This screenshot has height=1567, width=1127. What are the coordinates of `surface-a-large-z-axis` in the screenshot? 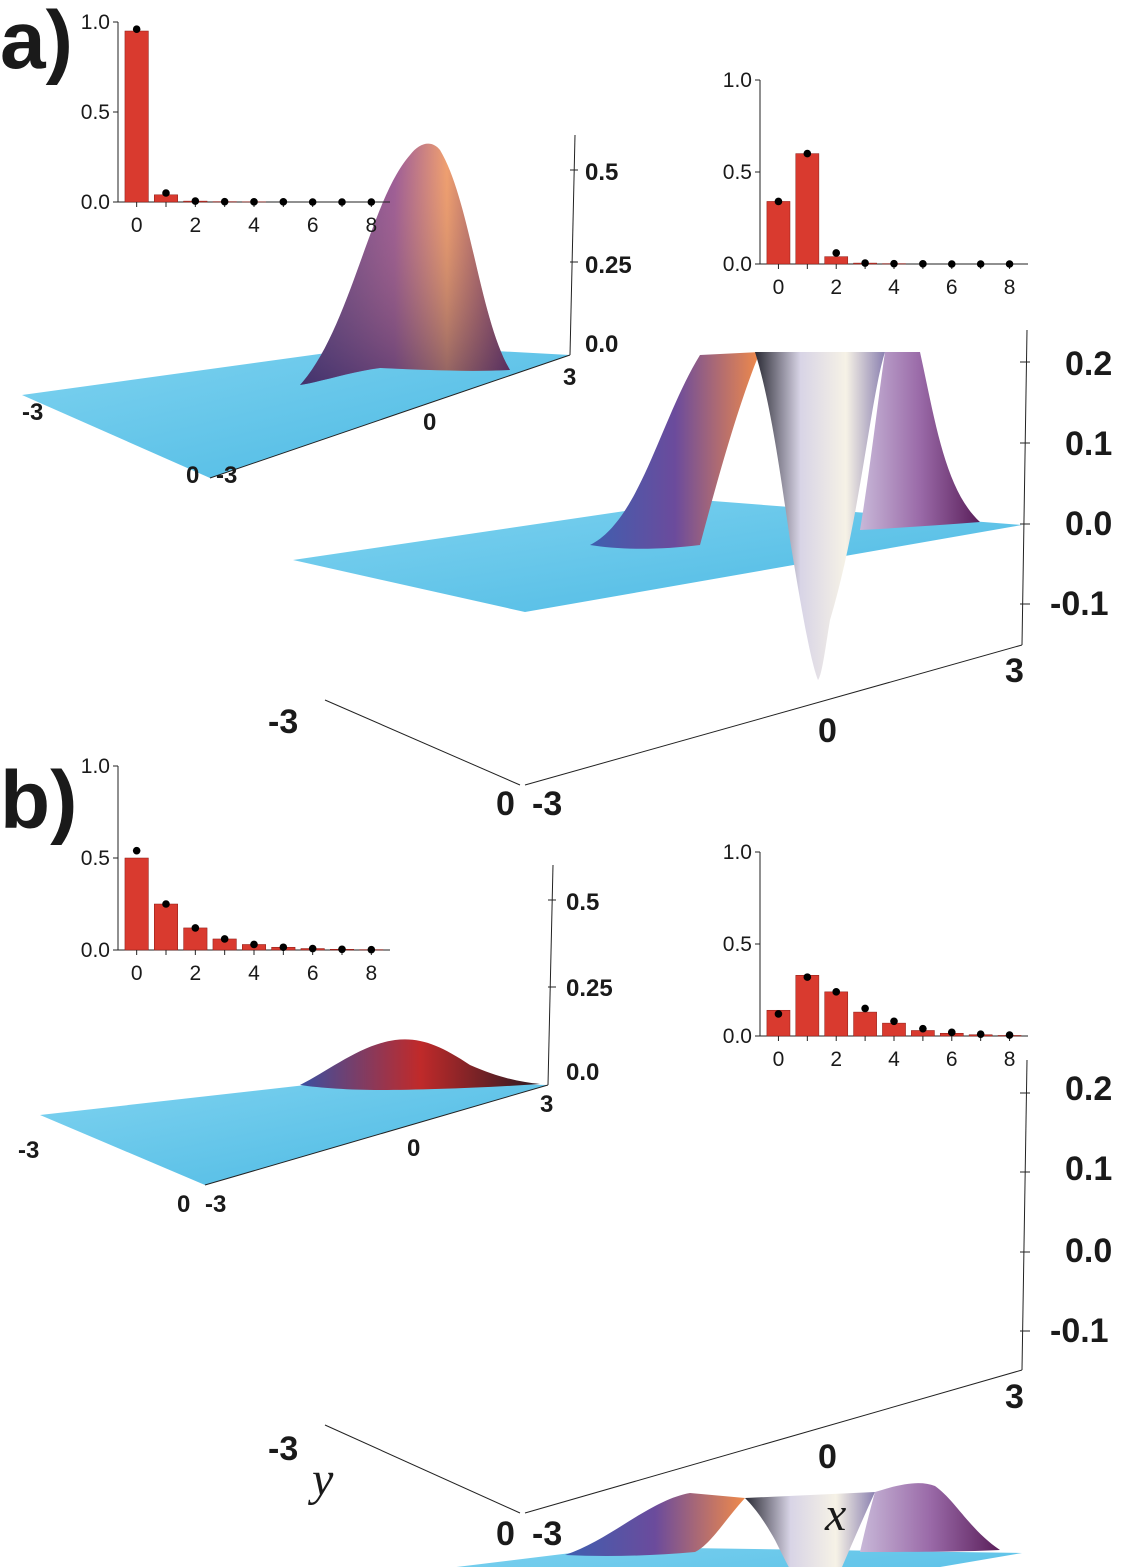 It's located at (1024, 487).